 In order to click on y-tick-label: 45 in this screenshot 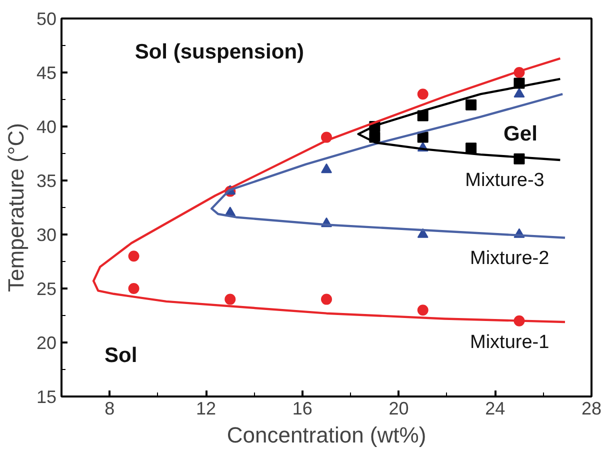, I will do `click(46, 73)`.